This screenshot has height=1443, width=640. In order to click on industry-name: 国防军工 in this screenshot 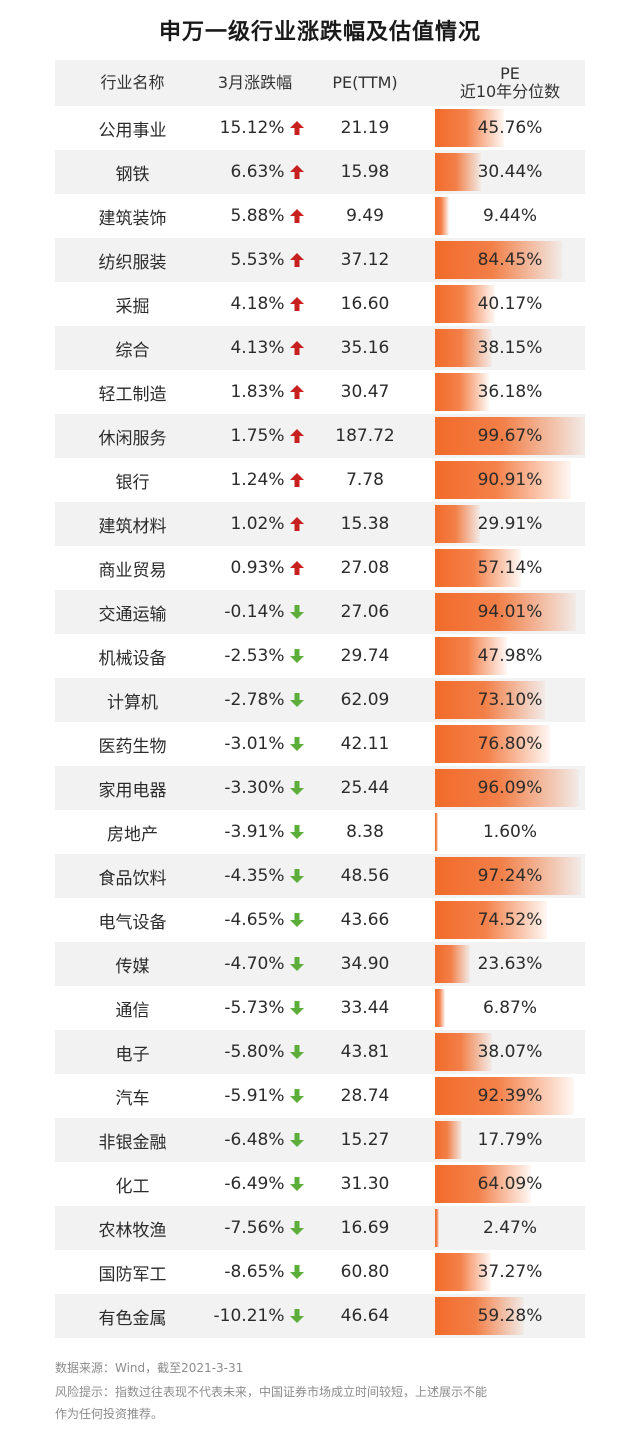, I will do `click(132, 1274)`.